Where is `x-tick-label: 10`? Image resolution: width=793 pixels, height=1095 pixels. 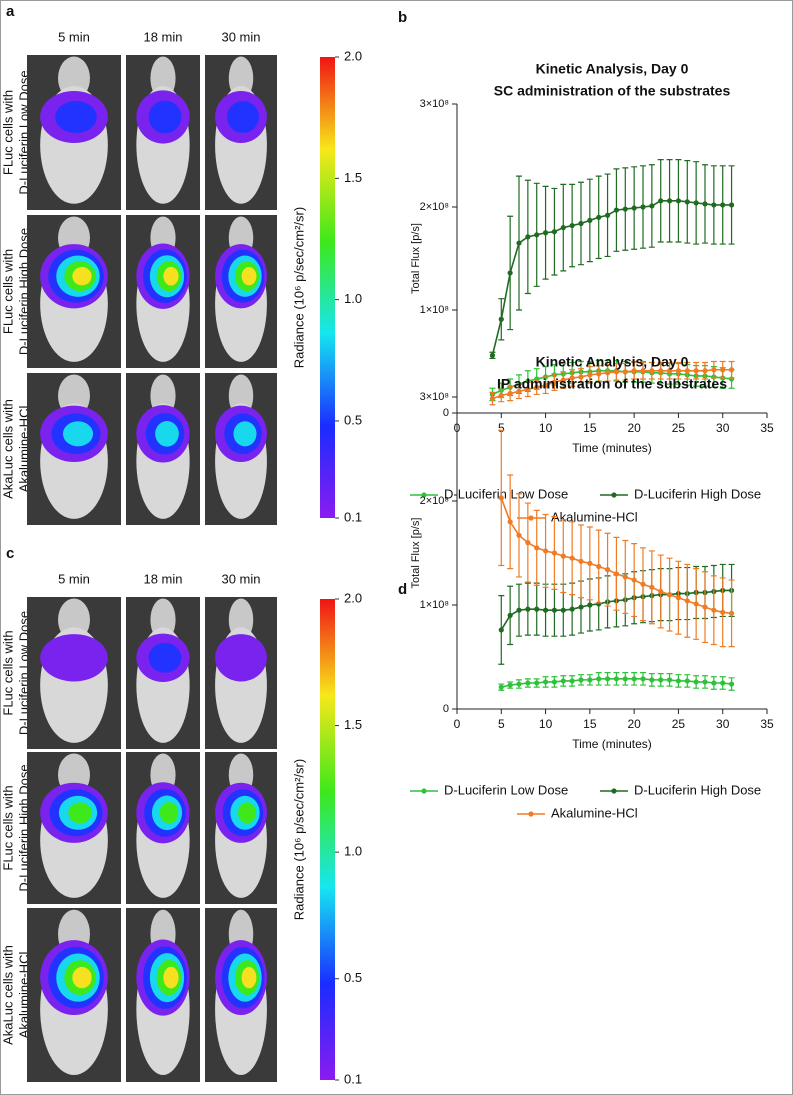
x-tick-label: 10 is located at coordinates (546, 724).